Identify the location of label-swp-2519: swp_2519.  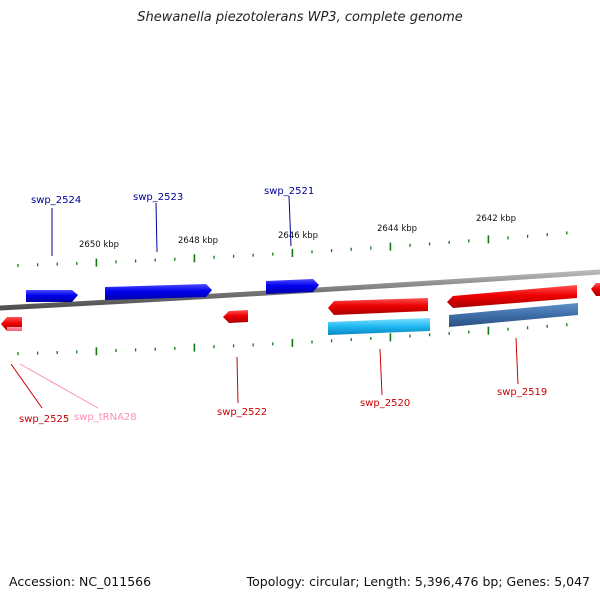
(522, 392).